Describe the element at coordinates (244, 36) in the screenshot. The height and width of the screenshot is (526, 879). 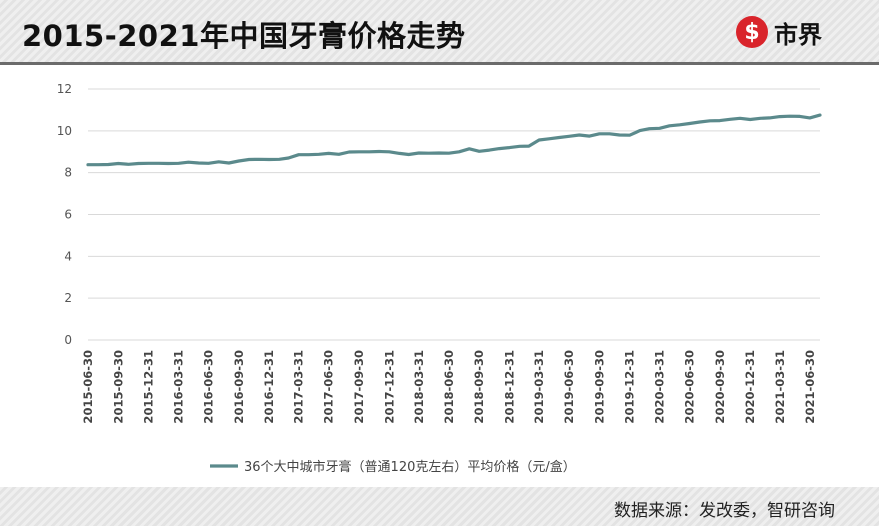
I see `page-title: 2015-2021年中国牙膏价格走势` at that location.